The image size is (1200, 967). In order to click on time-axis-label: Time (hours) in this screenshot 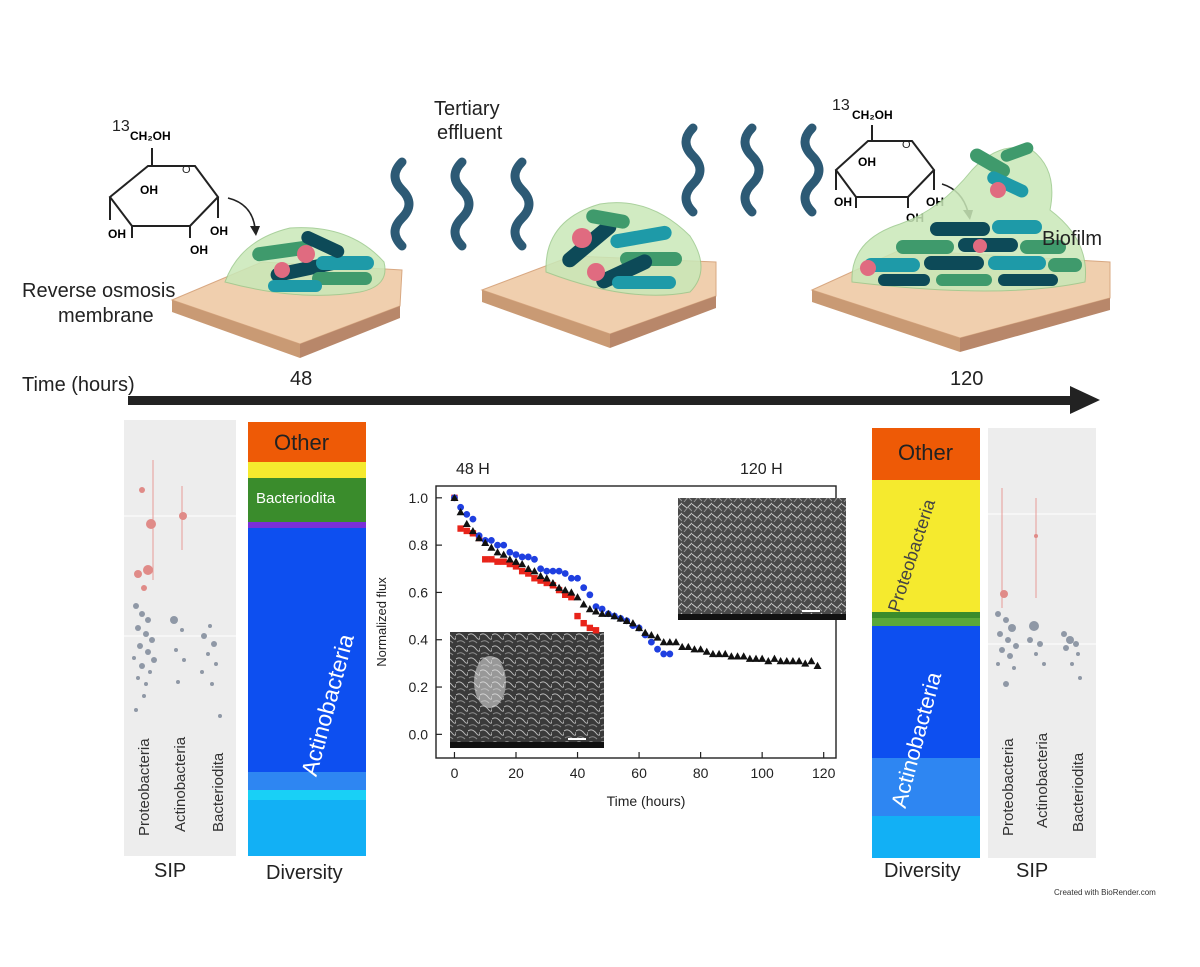, I will do `click(78, 385)`.